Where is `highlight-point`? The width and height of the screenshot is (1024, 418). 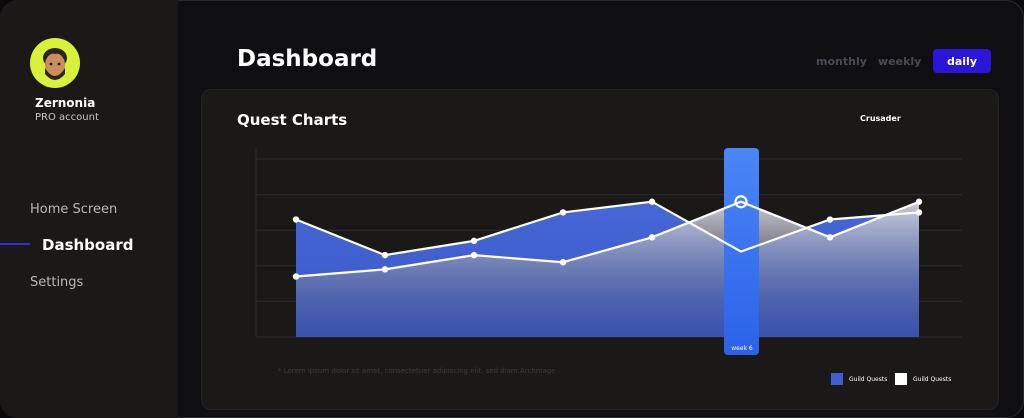
highlight-point is located at coordinates (741, 202).